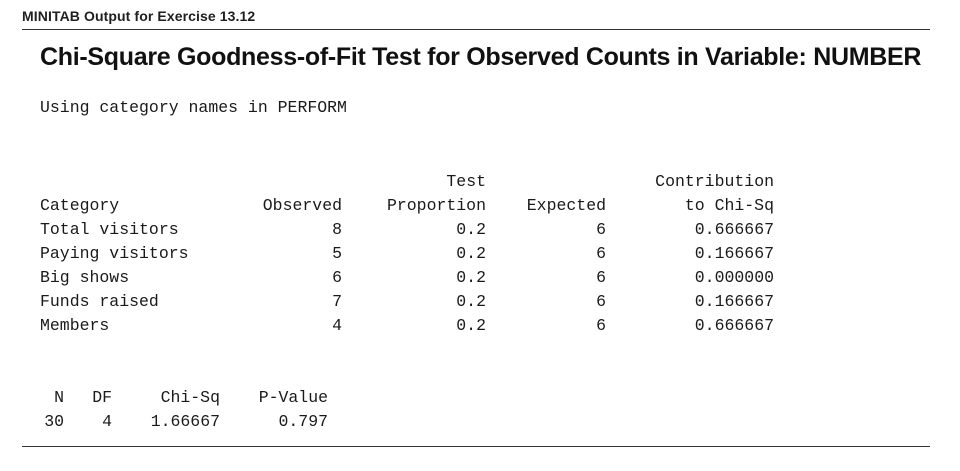 The height and width of the screenshot is (471, 960). I want to click on cell-category: Total visitors, so click(109, 229).